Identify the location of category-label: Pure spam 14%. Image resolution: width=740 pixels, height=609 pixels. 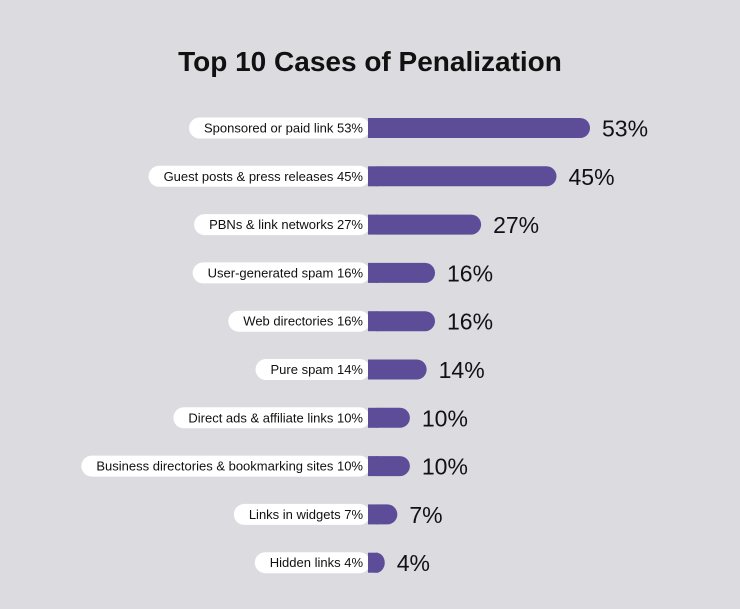
(317, 369).